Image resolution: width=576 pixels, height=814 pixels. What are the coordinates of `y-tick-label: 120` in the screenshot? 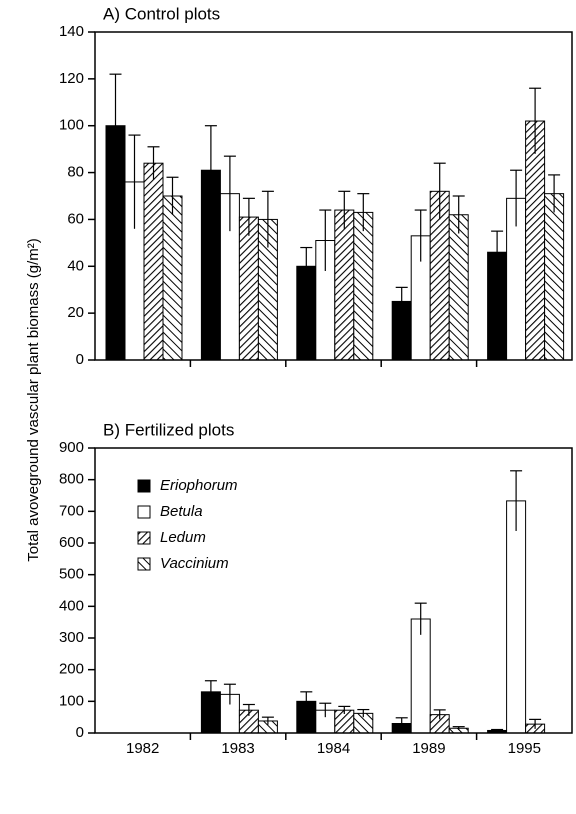 It's located at (71, 78).